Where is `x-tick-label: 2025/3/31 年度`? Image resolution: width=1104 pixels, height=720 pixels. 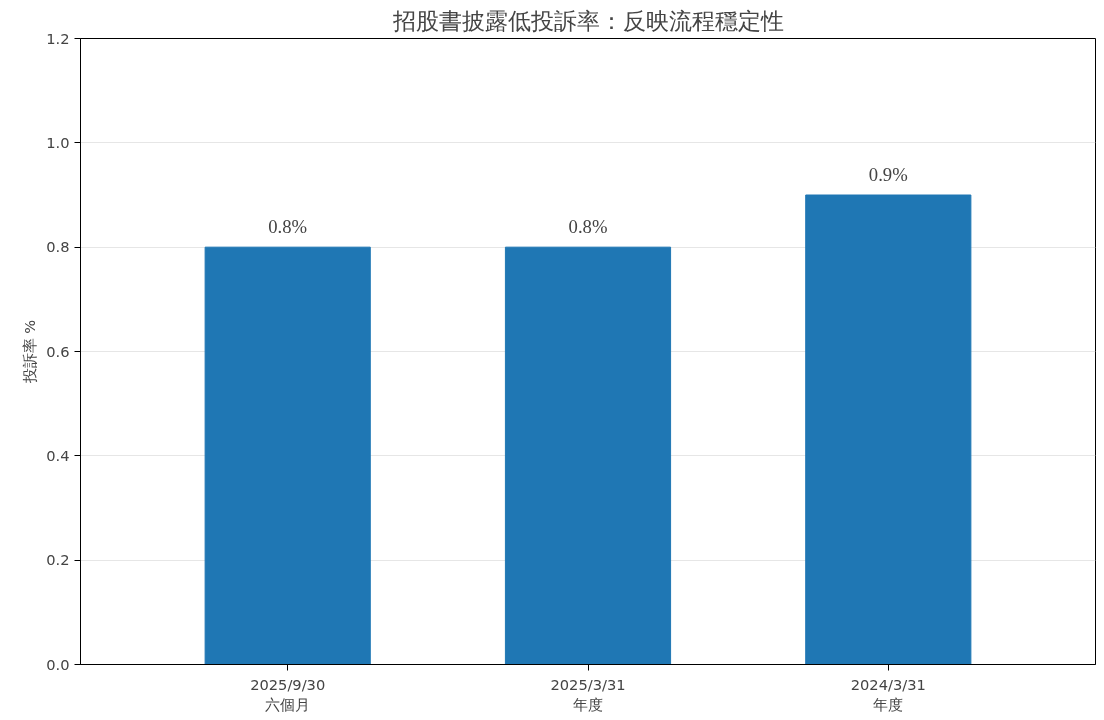
x-tick-label: 2025/3/31 年度 is located at coordinates (588, 694).